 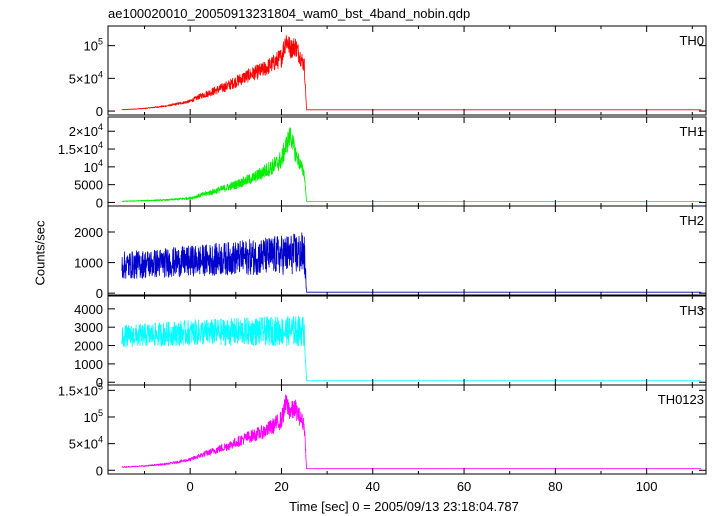 I want to click on panel-frame-th0123, so click(x=407, y=429).